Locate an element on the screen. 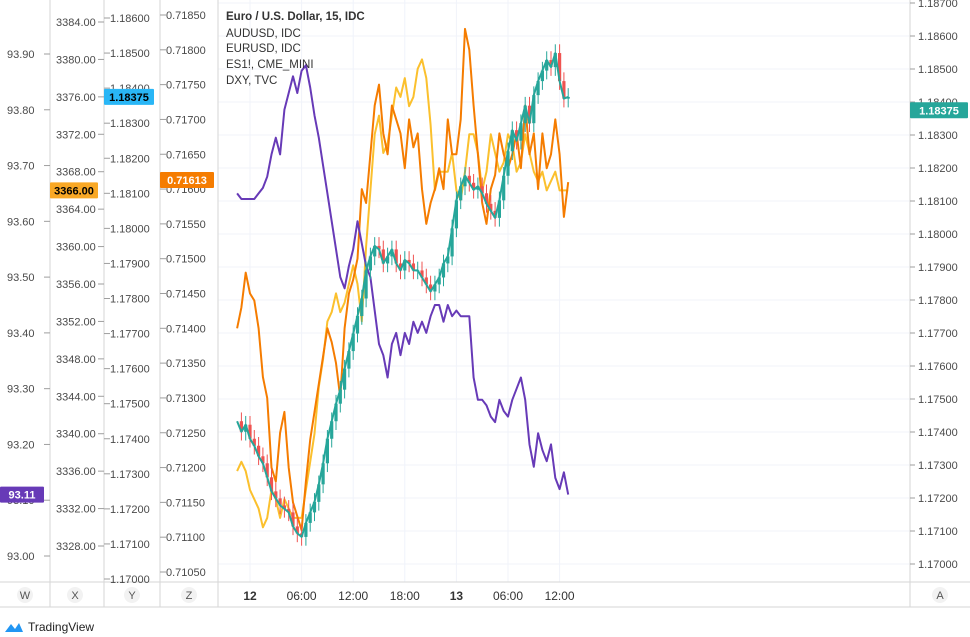 The image size is (970, 637). axis-button-x: X is located at coordinates (75, 595).